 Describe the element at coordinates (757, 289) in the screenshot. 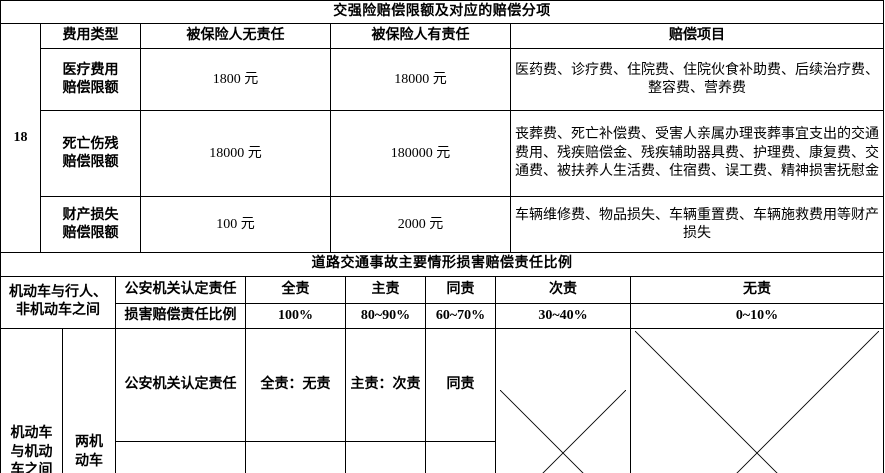

I see `section1-head-none: 无责` at that location.